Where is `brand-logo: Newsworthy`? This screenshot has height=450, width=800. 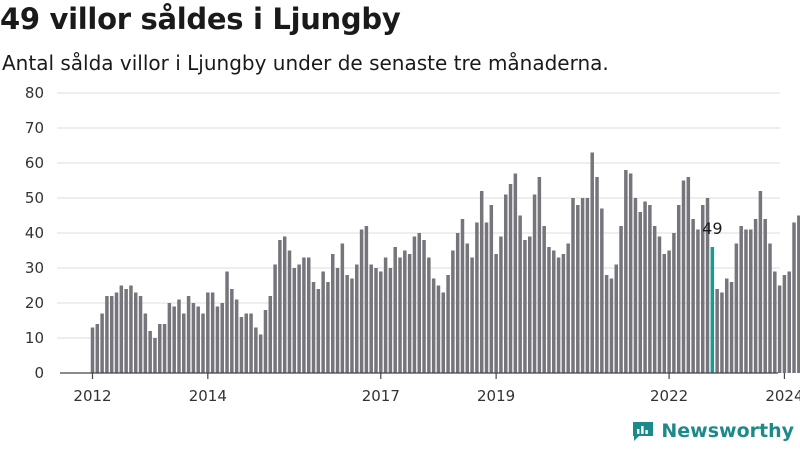
brand-logo: Newsworthy is located at coordinates (712, 431).